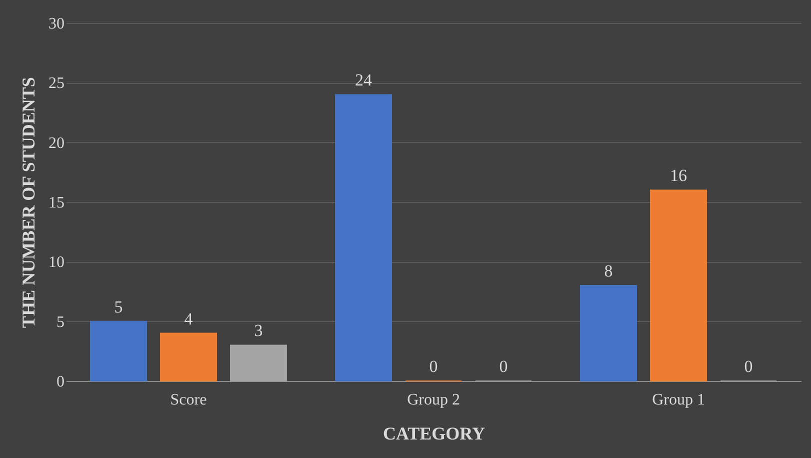  Describe the element at coordinates (28, 202) in the screenshot. I see `y-axis-title: THE NUMBER OF STUDENTS` at that location.